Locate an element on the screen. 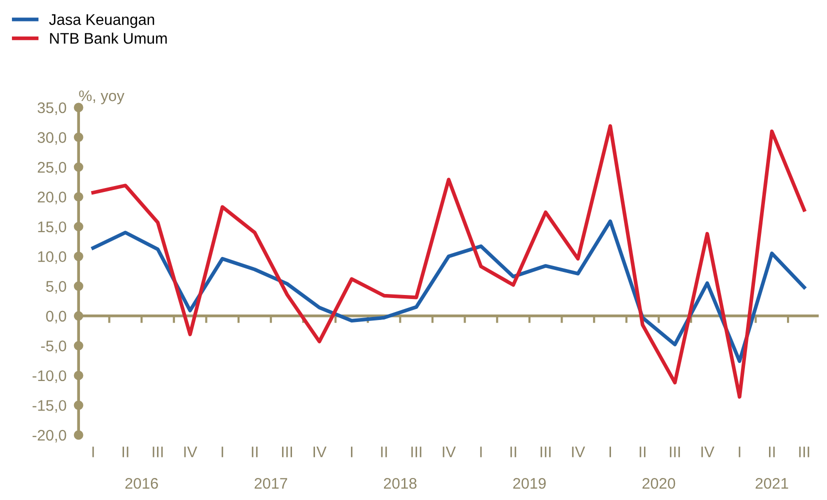 The height and width of the screenshot is (500, 827). y-tick-label: 25,0 is located at coordinates (52, 168).